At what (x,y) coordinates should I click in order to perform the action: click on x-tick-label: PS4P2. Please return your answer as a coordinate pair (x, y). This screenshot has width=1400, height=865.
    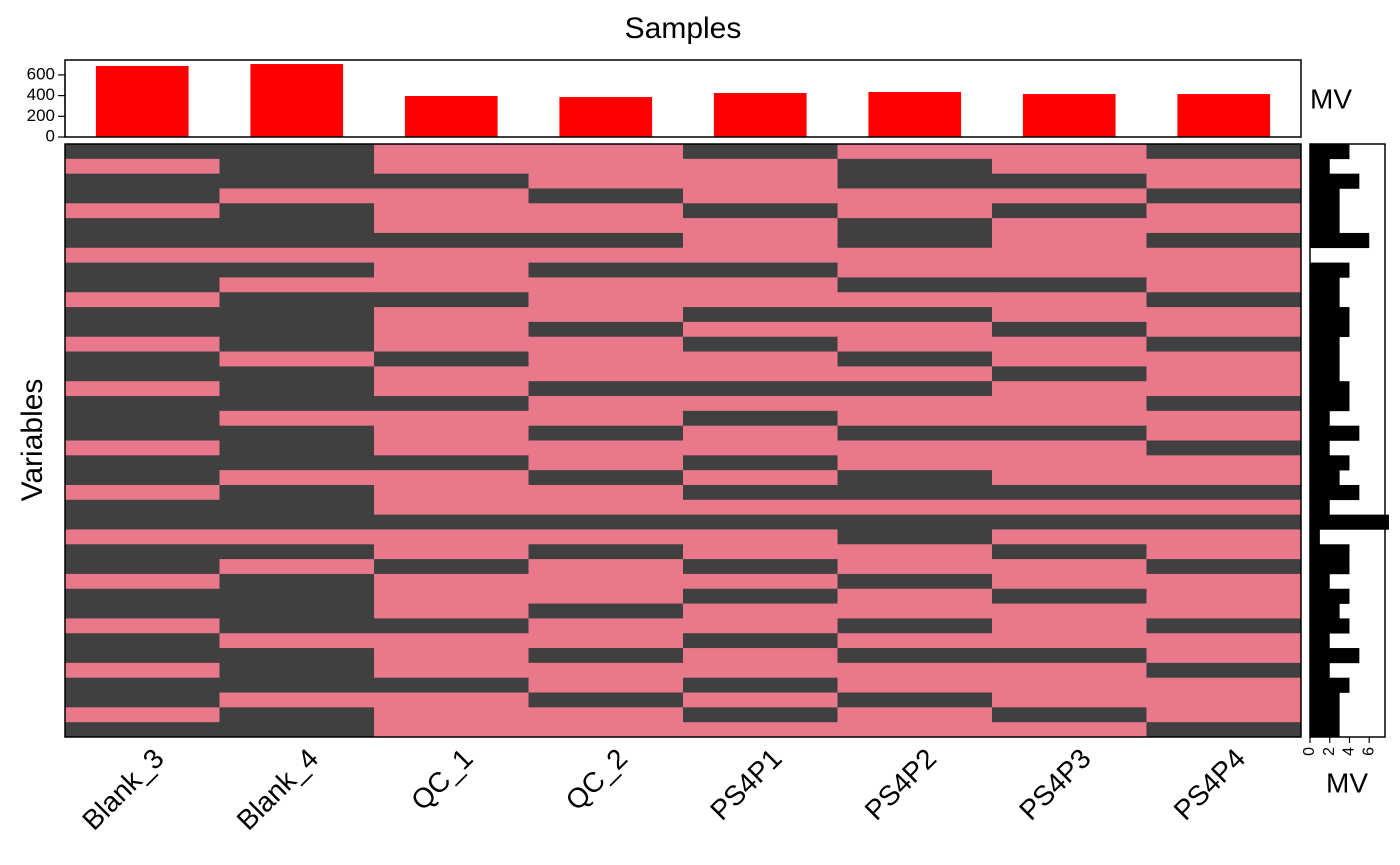
    Looking at the image, I should click on (901, 785).